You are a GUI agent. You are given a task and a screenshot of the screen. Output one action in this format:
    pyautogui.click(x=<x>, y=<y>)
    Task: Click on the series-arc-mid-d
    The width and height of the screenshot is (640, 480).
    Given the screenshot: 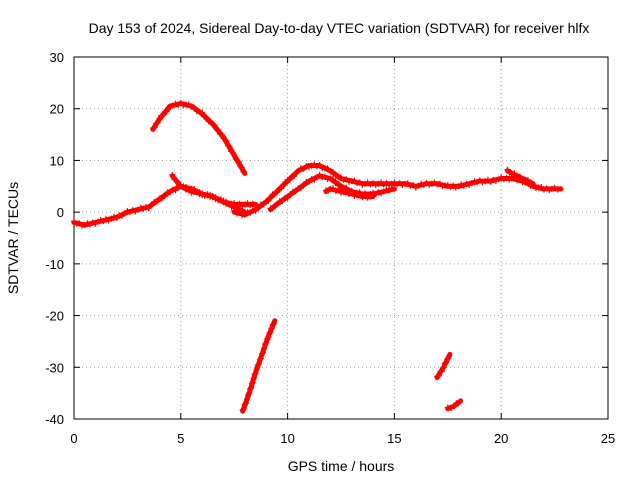 What is the action you would take?
    pyautogui.click(x=349, y=193)
    